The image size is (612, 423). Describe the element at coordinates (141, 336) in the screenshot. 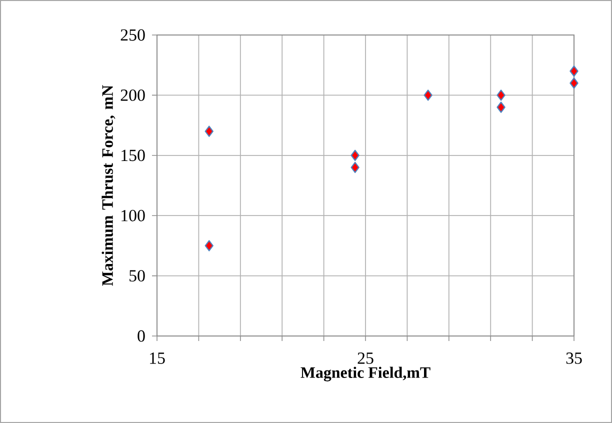

I see `y-tick-label: 0` at that location.